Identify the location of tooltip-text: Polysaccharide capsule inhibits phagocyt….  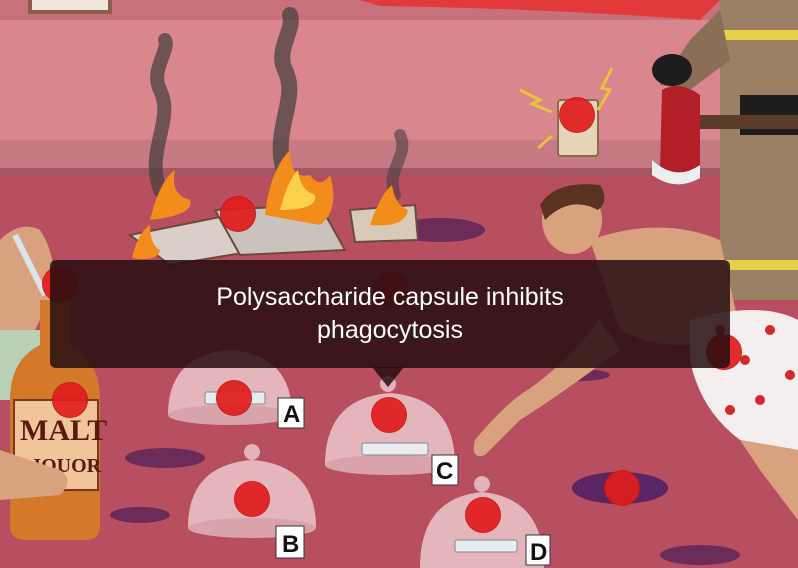
(390, 313).